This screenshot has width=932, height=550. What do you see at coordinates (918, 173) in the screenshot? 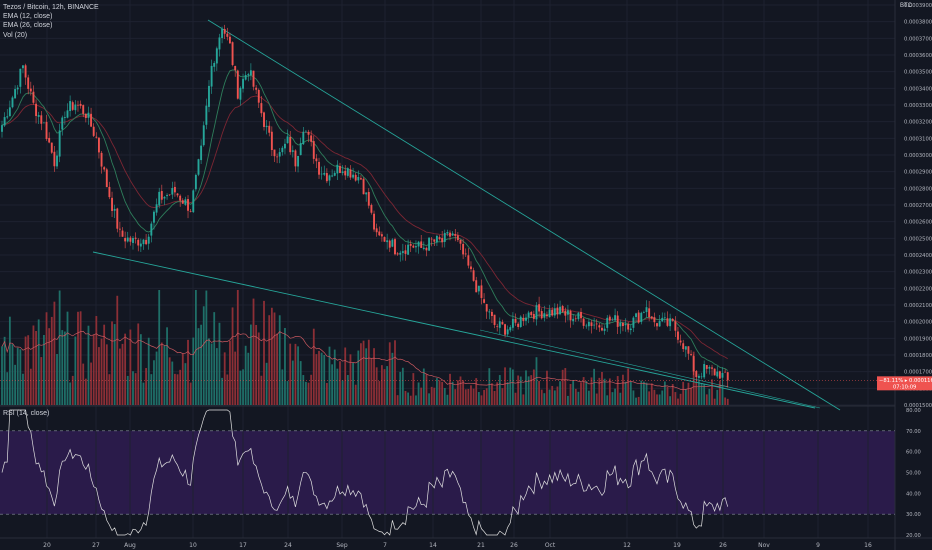
I see `price-tick-label: 0.0002900` at bounding box center [918, 173].